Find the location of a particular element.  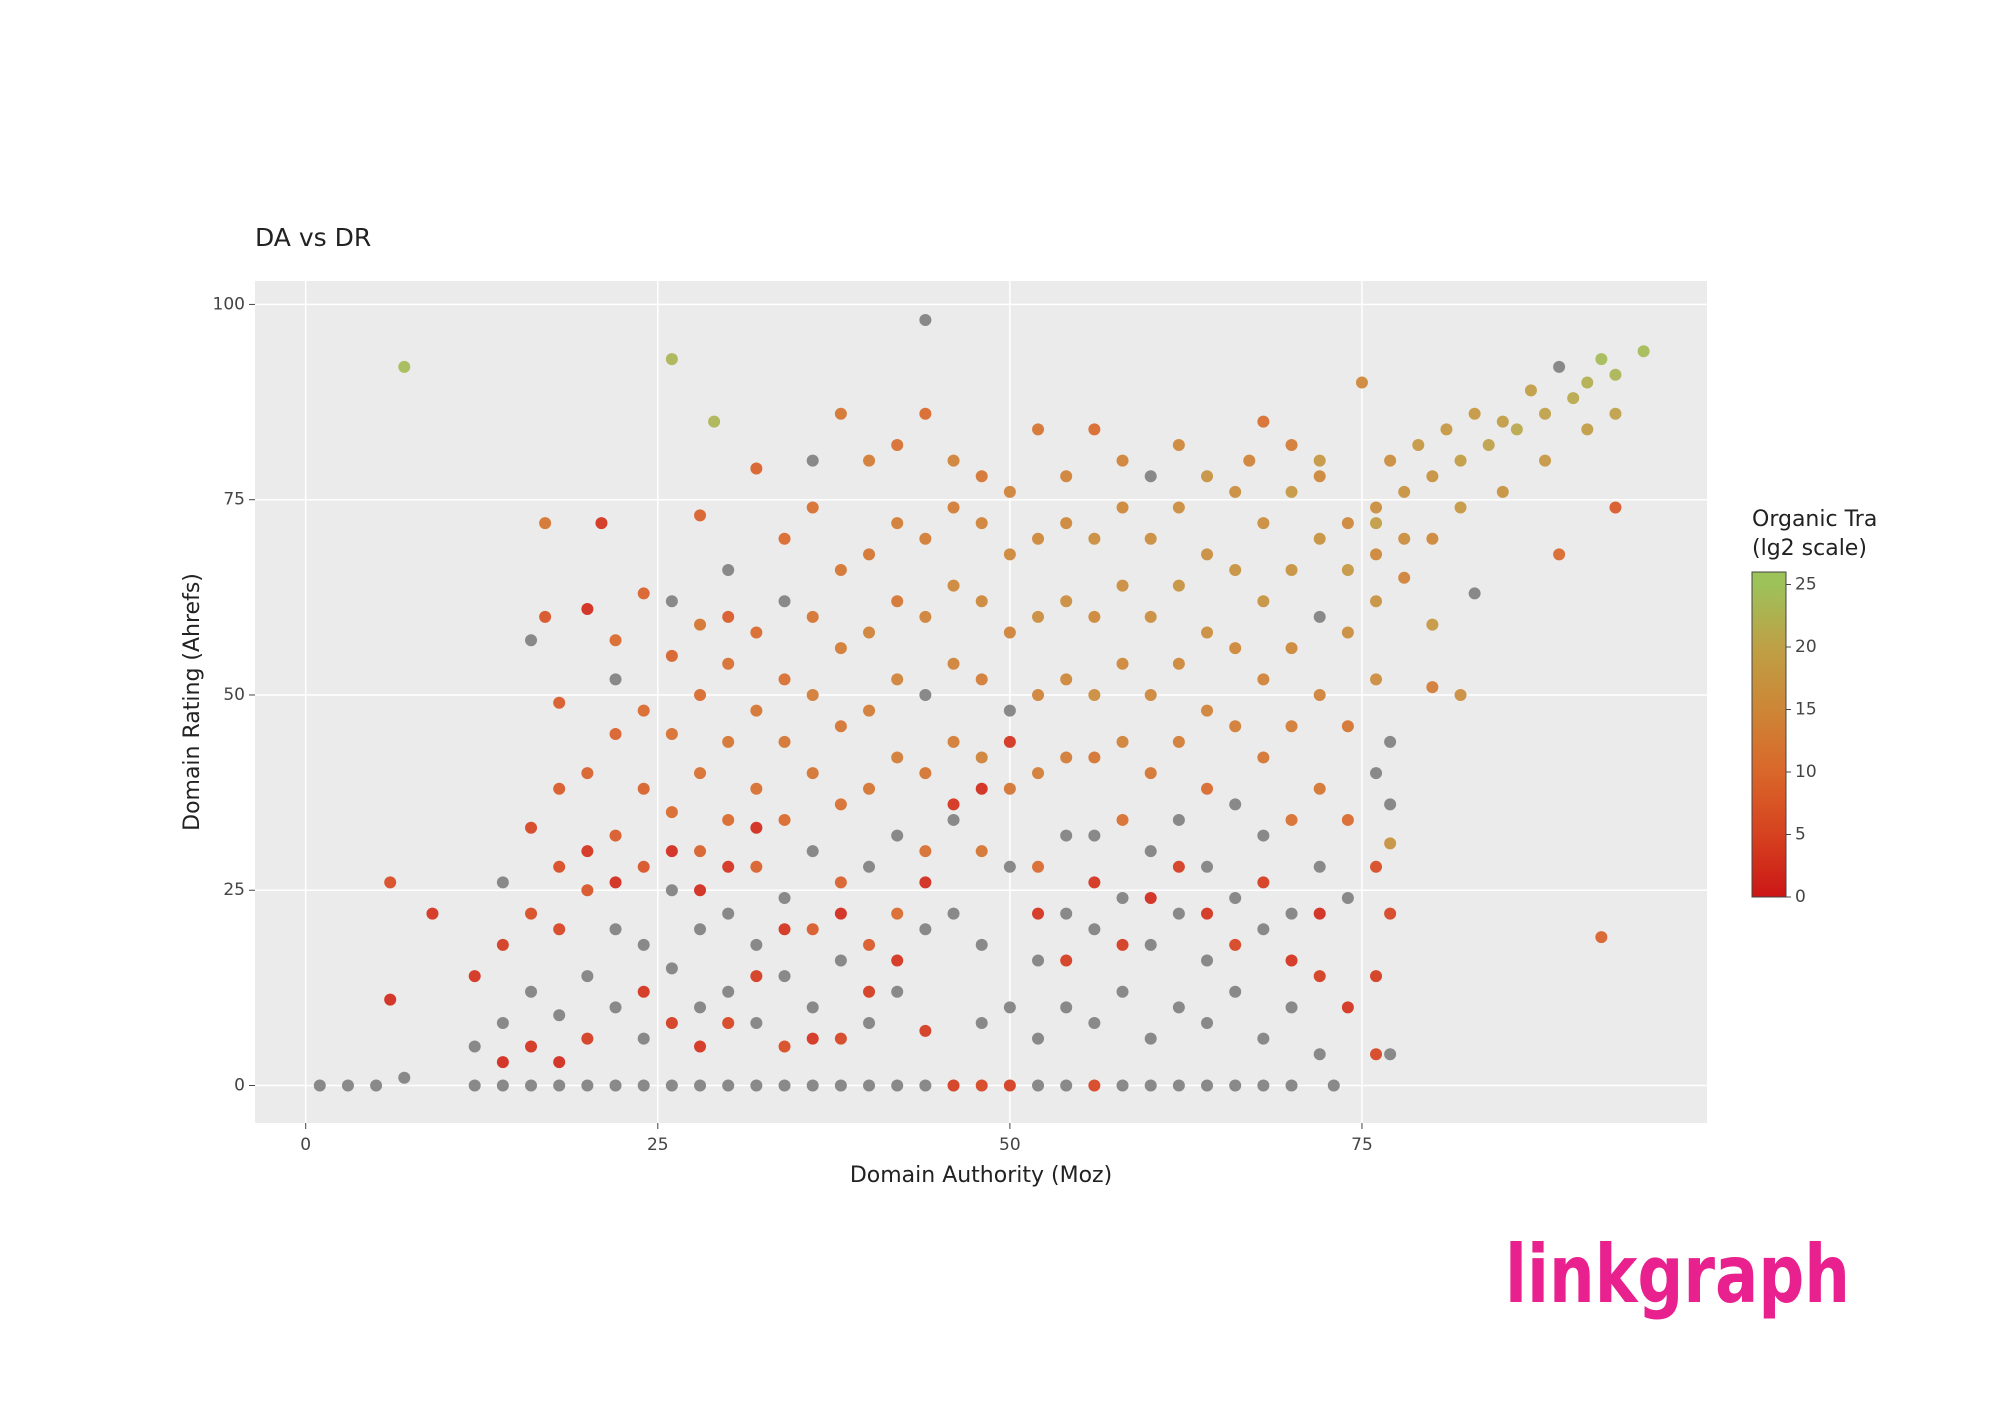

colorbar-title: Organic Tra is located at coordinates (1814, 519).